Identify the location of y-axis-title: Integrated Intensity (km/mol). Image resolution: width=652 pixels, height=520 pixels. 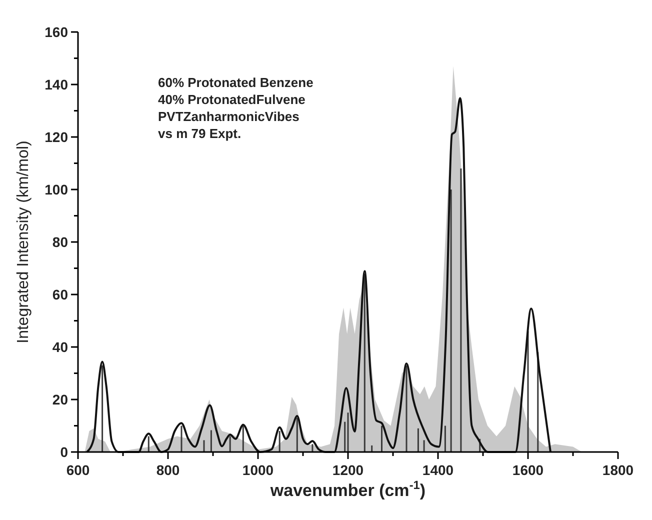
(23, 242).